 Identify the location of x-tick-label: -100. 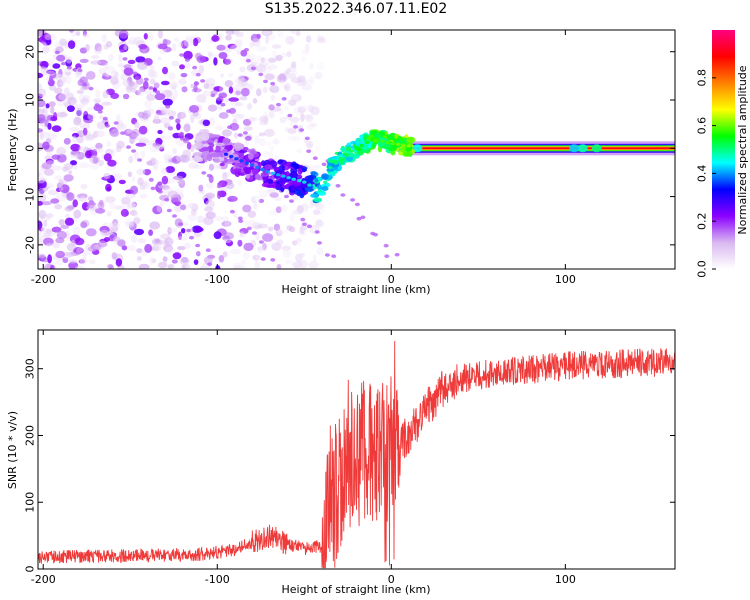
(217, 279).